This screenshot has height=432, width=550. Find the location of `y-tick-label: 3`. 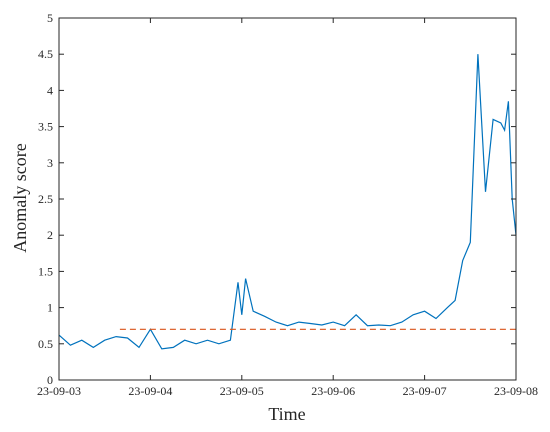

y-tick-label: 3 is located at coordinates (50, 163).